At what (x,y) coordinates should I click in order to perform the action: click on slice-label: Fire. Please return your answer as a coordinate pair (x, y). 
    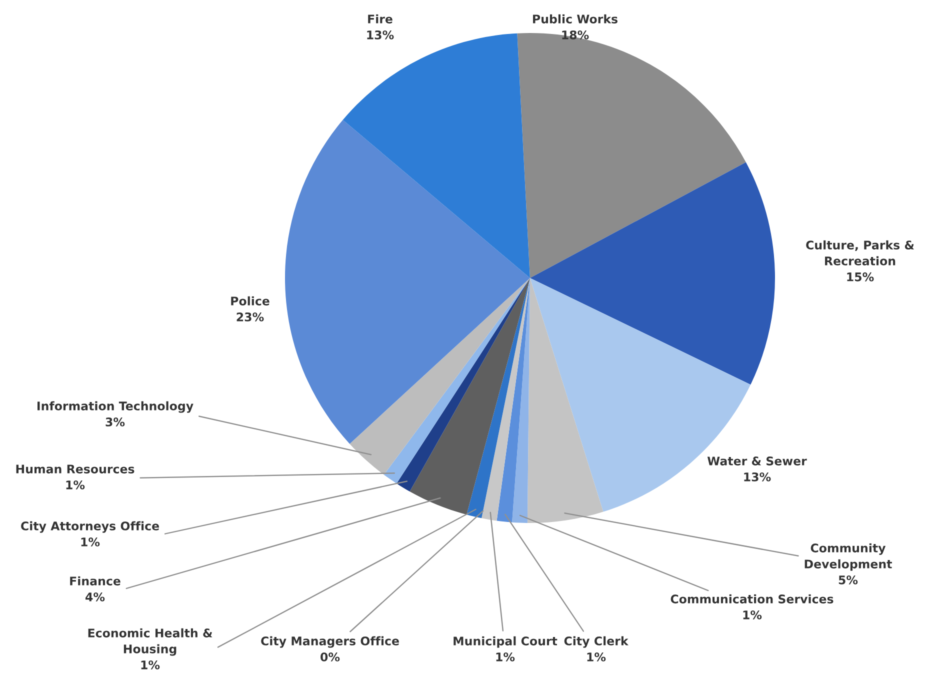
    Looking at the image, I should click on (380, 19).